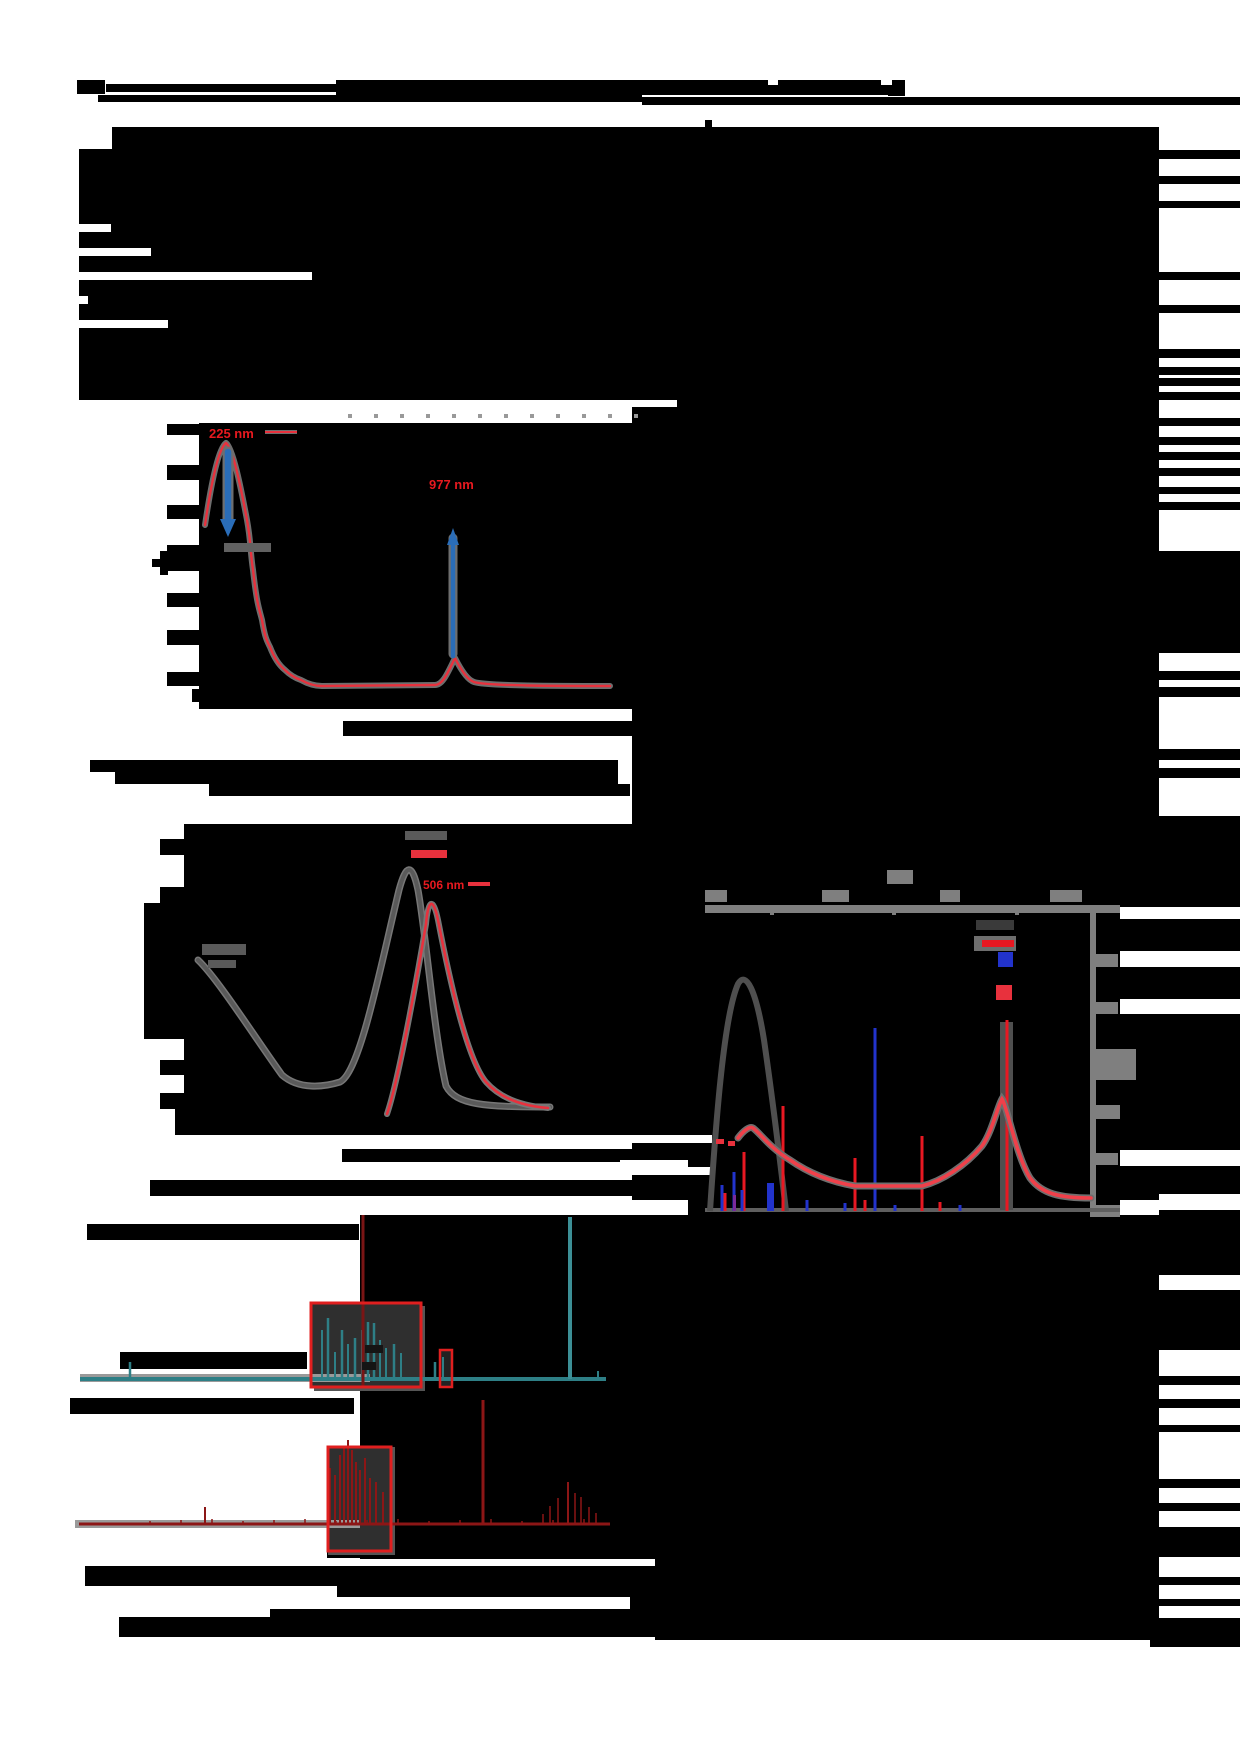  What do you see at coordinates (231, 433) in the screenshot?
I see `svg-text: 225 nm` at bounding box center [231, 433].